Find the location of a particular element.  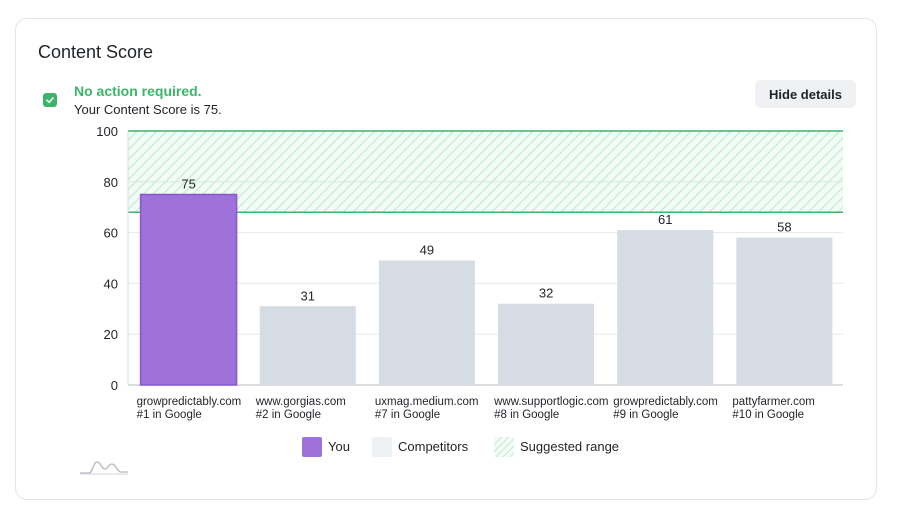

x-tick-rank: #1 in Google is located at coordinates (169, 415).